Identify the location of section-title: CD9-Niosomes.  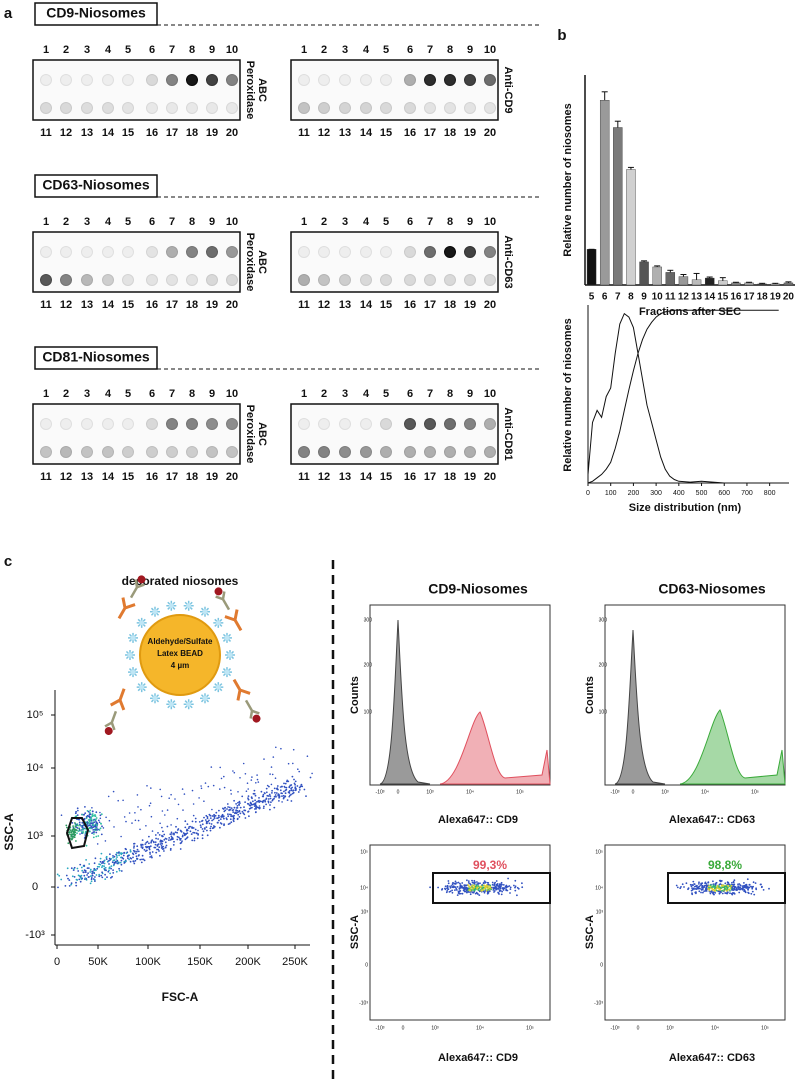
(96, 13).